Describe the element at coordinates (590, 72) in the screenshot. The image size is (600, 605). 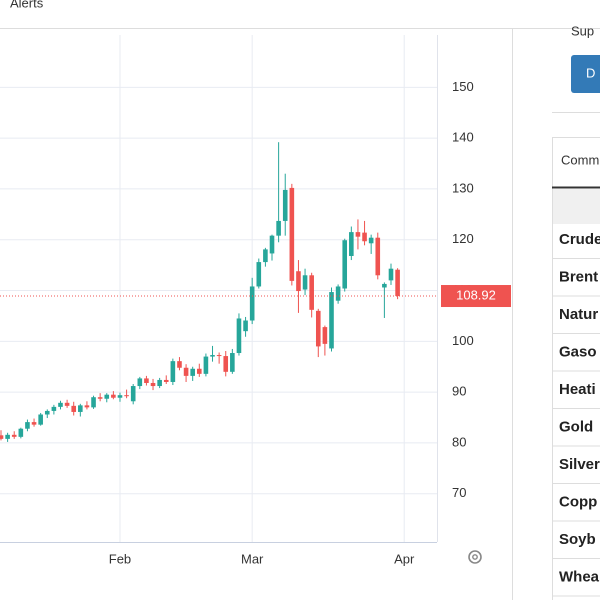
I see `button-label: D` at that location.